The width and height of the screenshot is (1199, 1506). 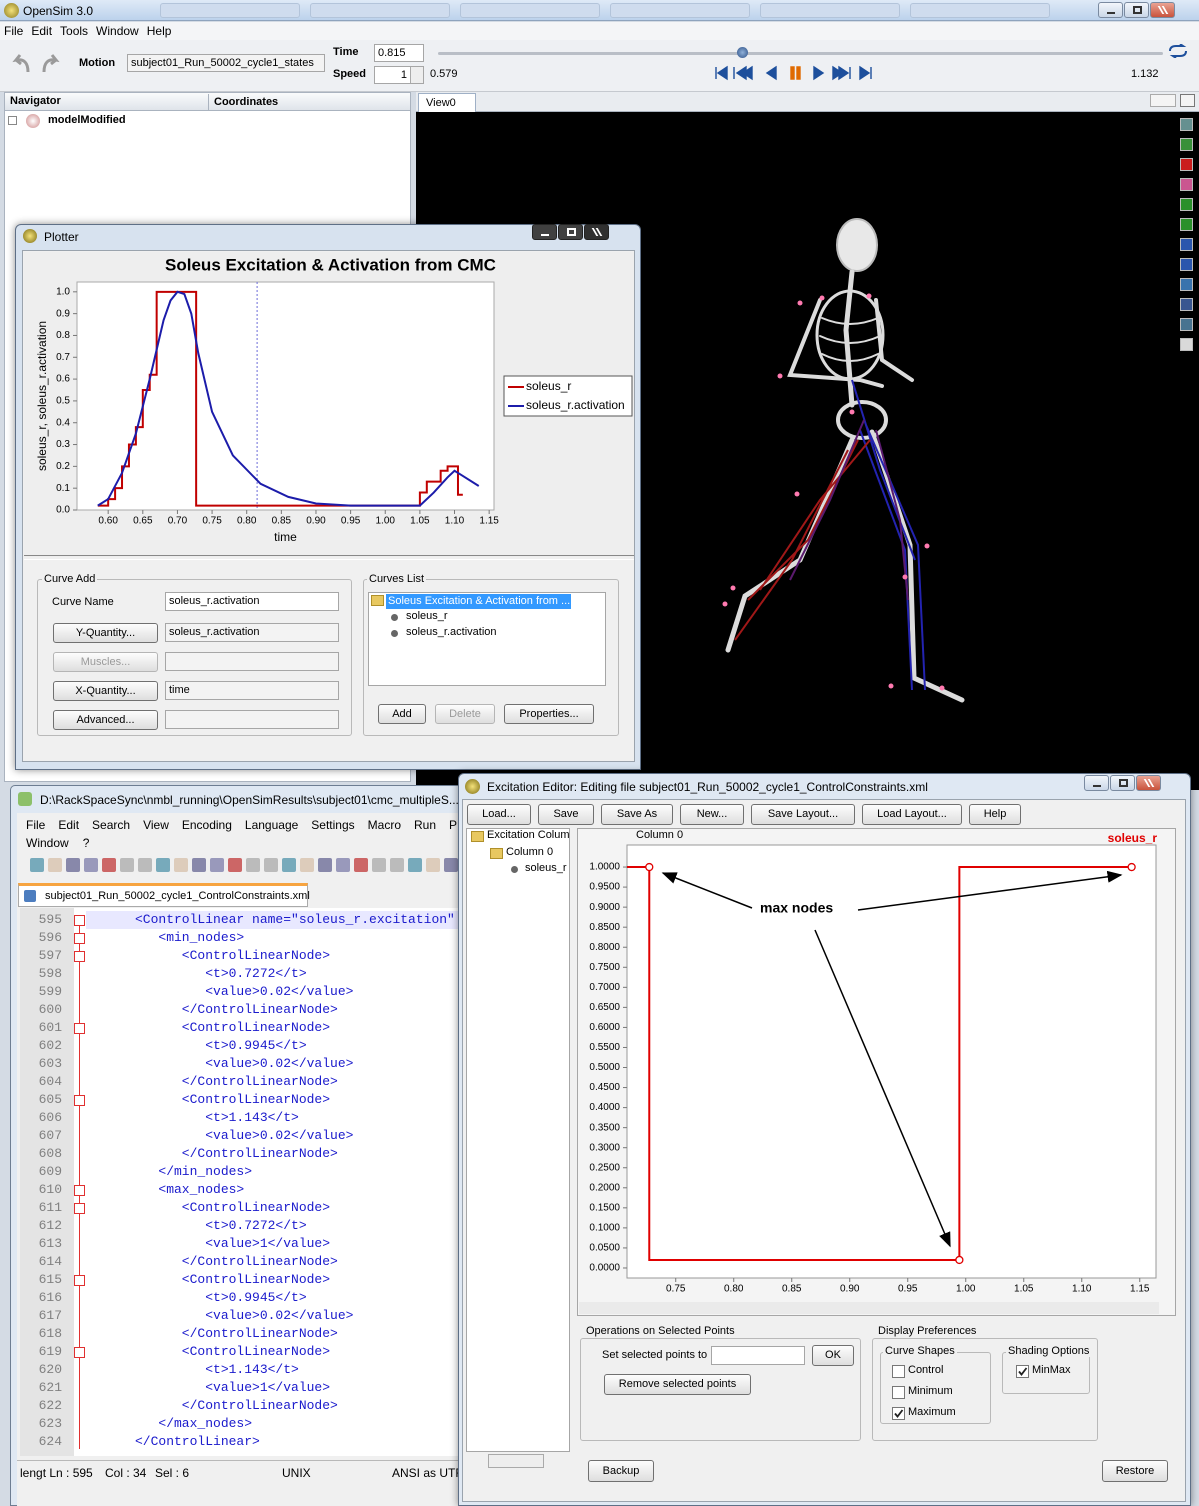 What do you see at coordinates (427, 616) in the screenshot?
I see `curve-item: soleus_r` at bounding box center [427, 616].